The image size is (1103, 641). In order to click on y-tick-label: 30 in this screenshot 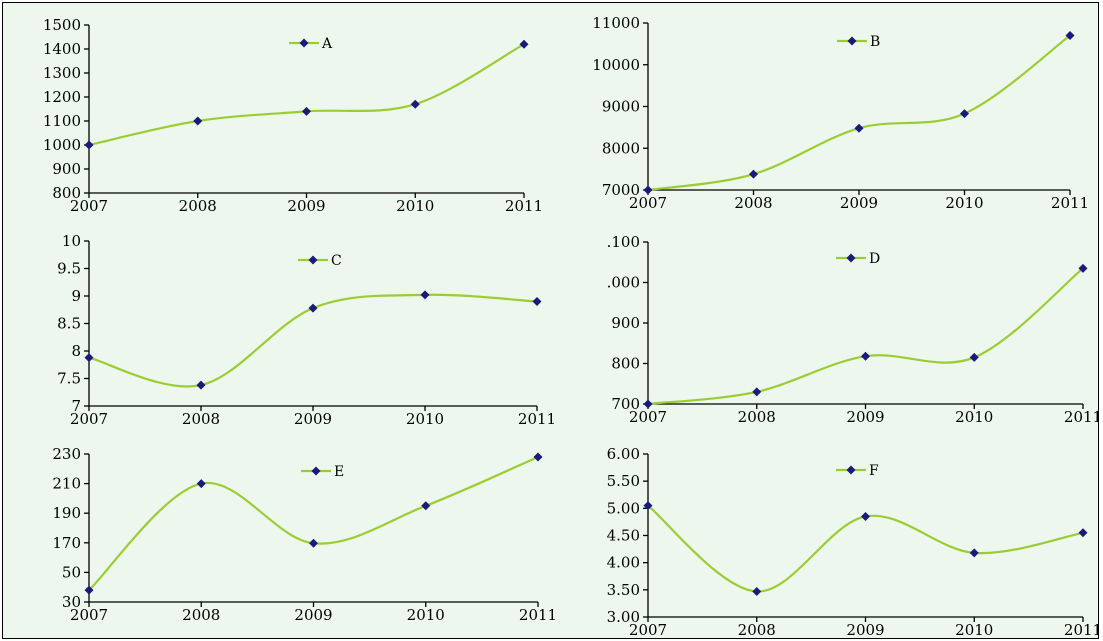, I will do `click(71, 602)`.